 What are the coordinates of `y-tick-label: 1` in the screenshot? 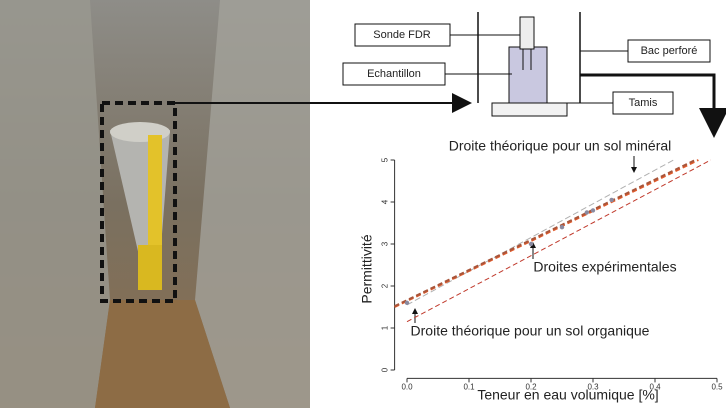 It's located at (385, 327).